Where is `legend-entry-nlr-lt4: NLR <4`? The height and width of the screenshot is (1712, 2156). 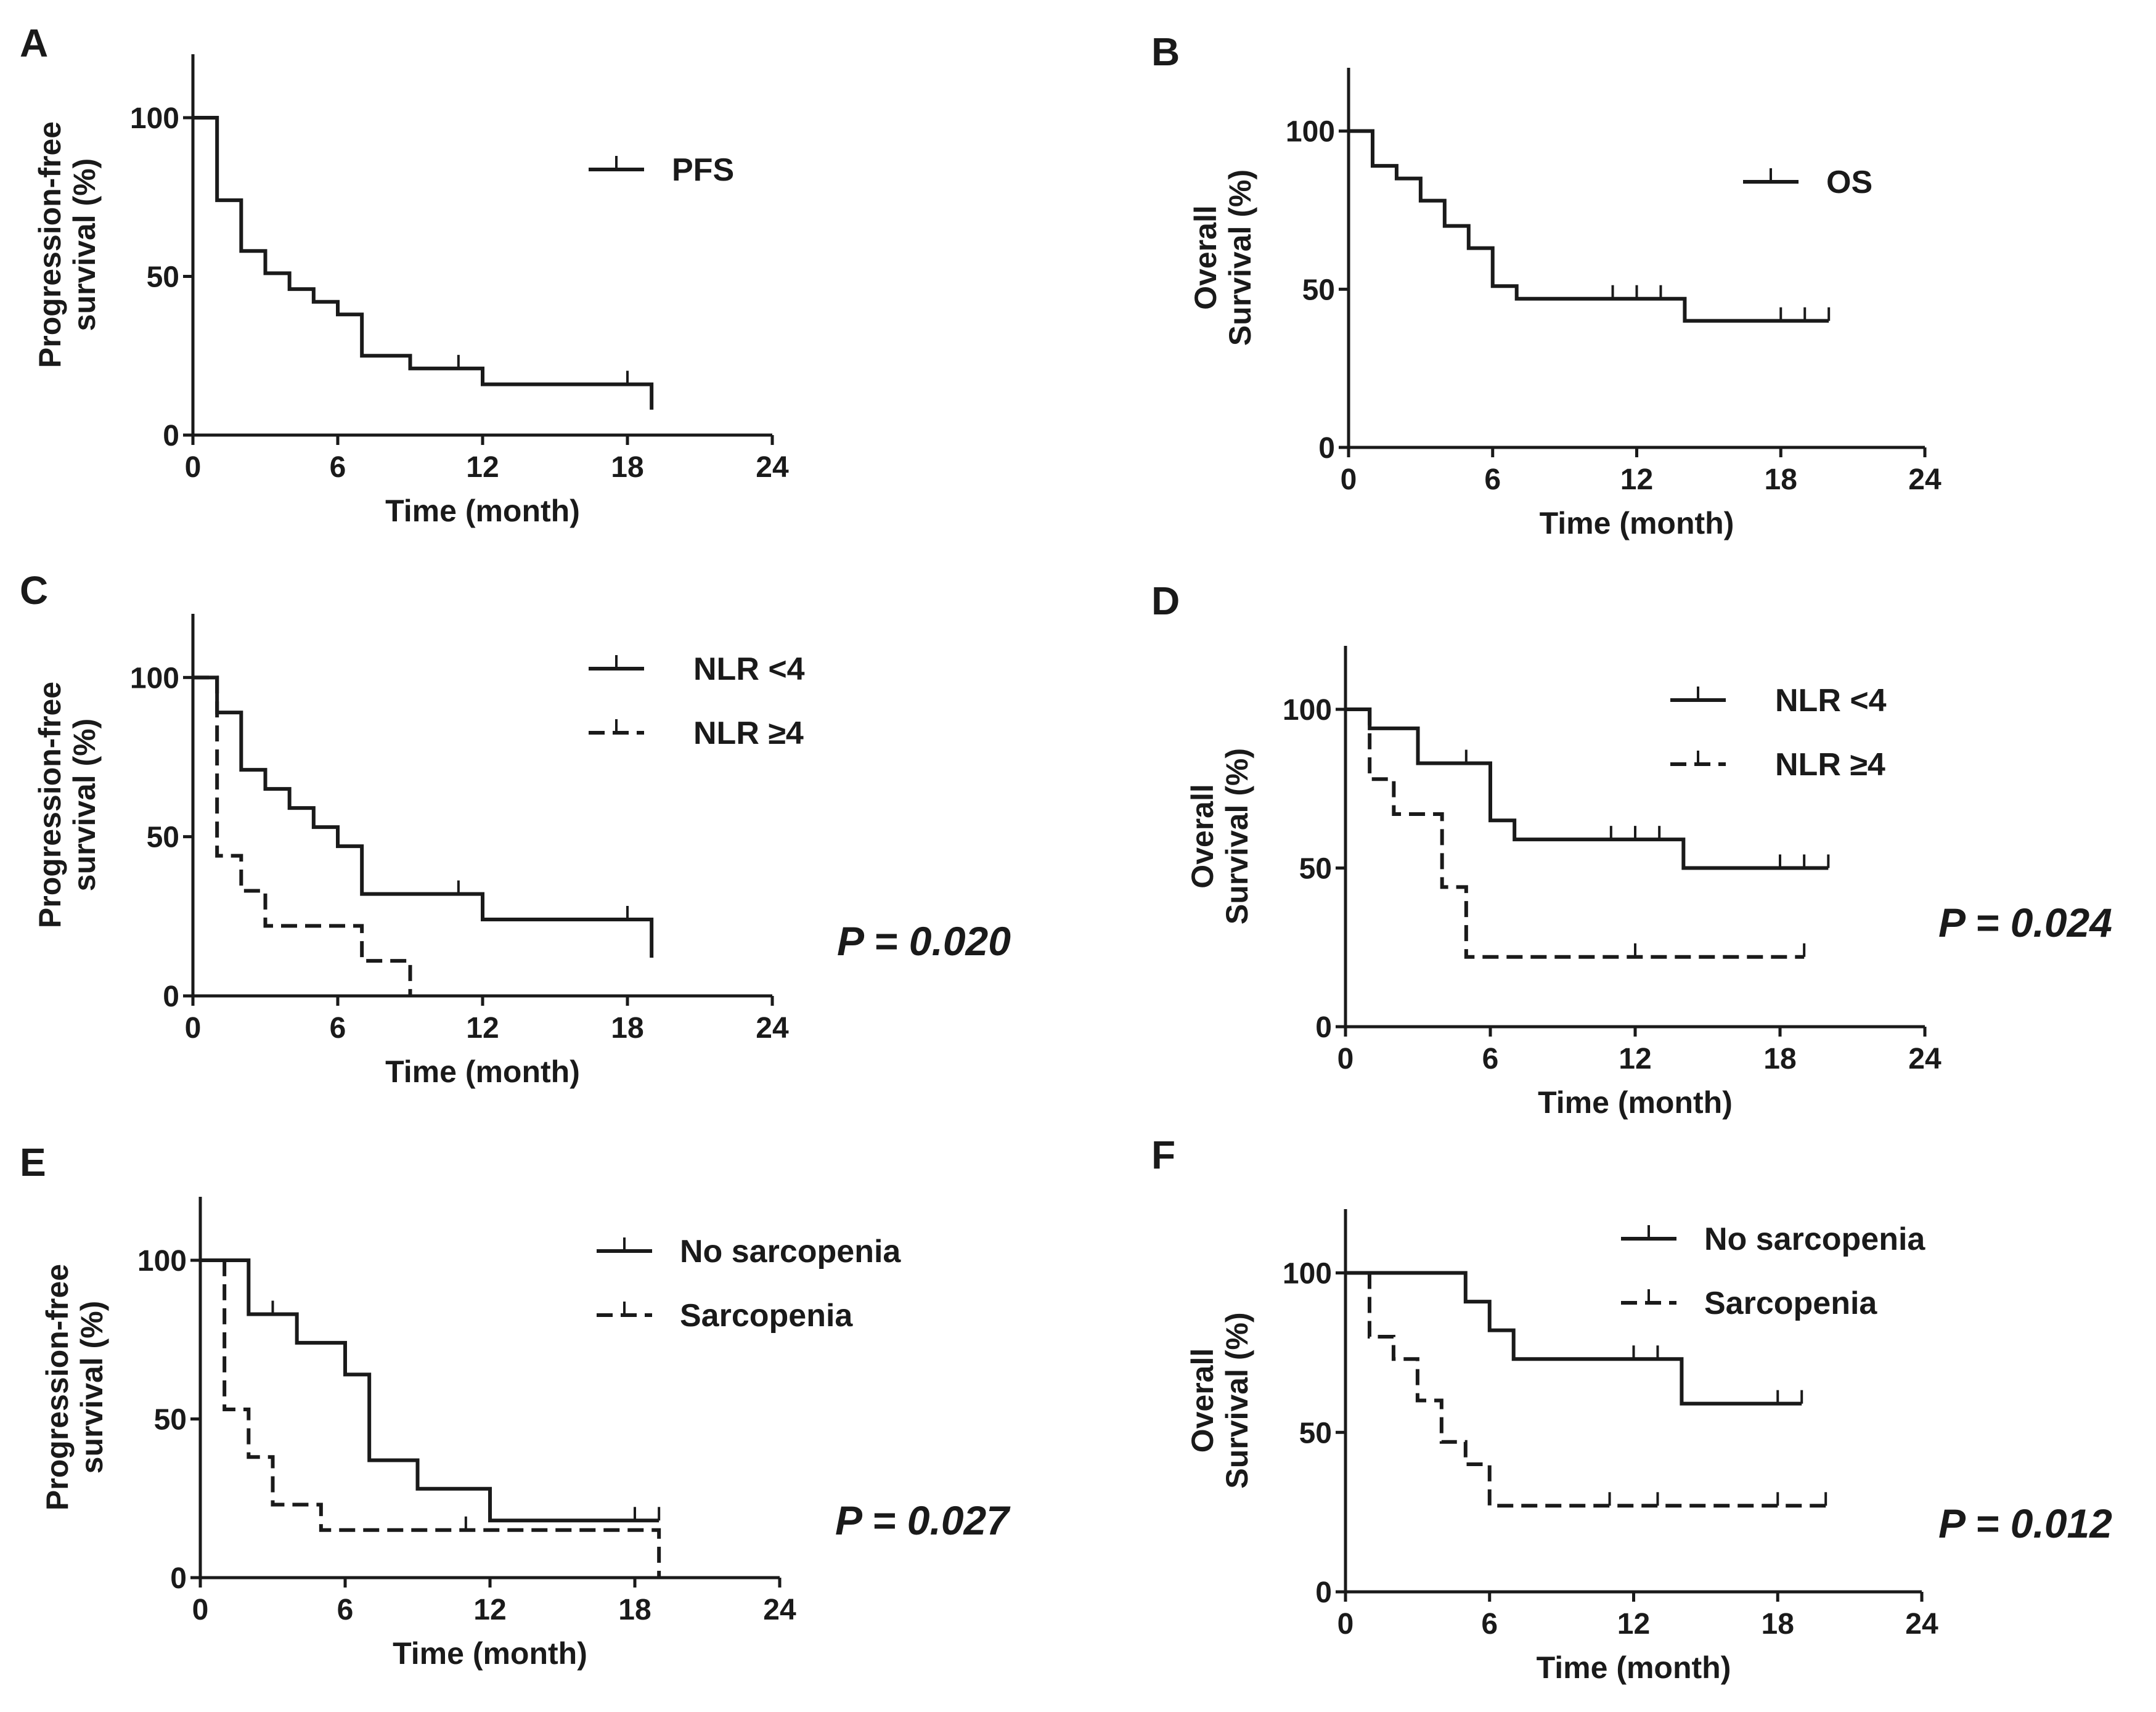
legend-entry-nlr-lt4: NLR <4 is located at coordinates (1778, 701).